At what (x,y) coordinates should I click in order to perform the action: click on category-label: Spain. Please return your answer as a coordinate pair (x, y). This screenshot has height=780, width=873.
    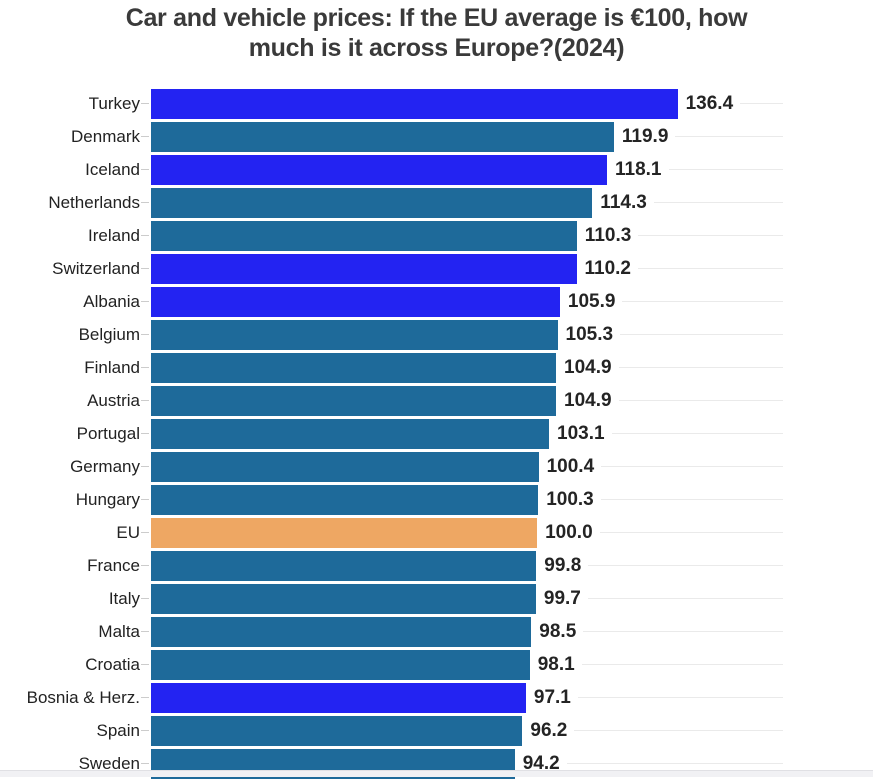
    Looking at the image, I should click on (118, 730).